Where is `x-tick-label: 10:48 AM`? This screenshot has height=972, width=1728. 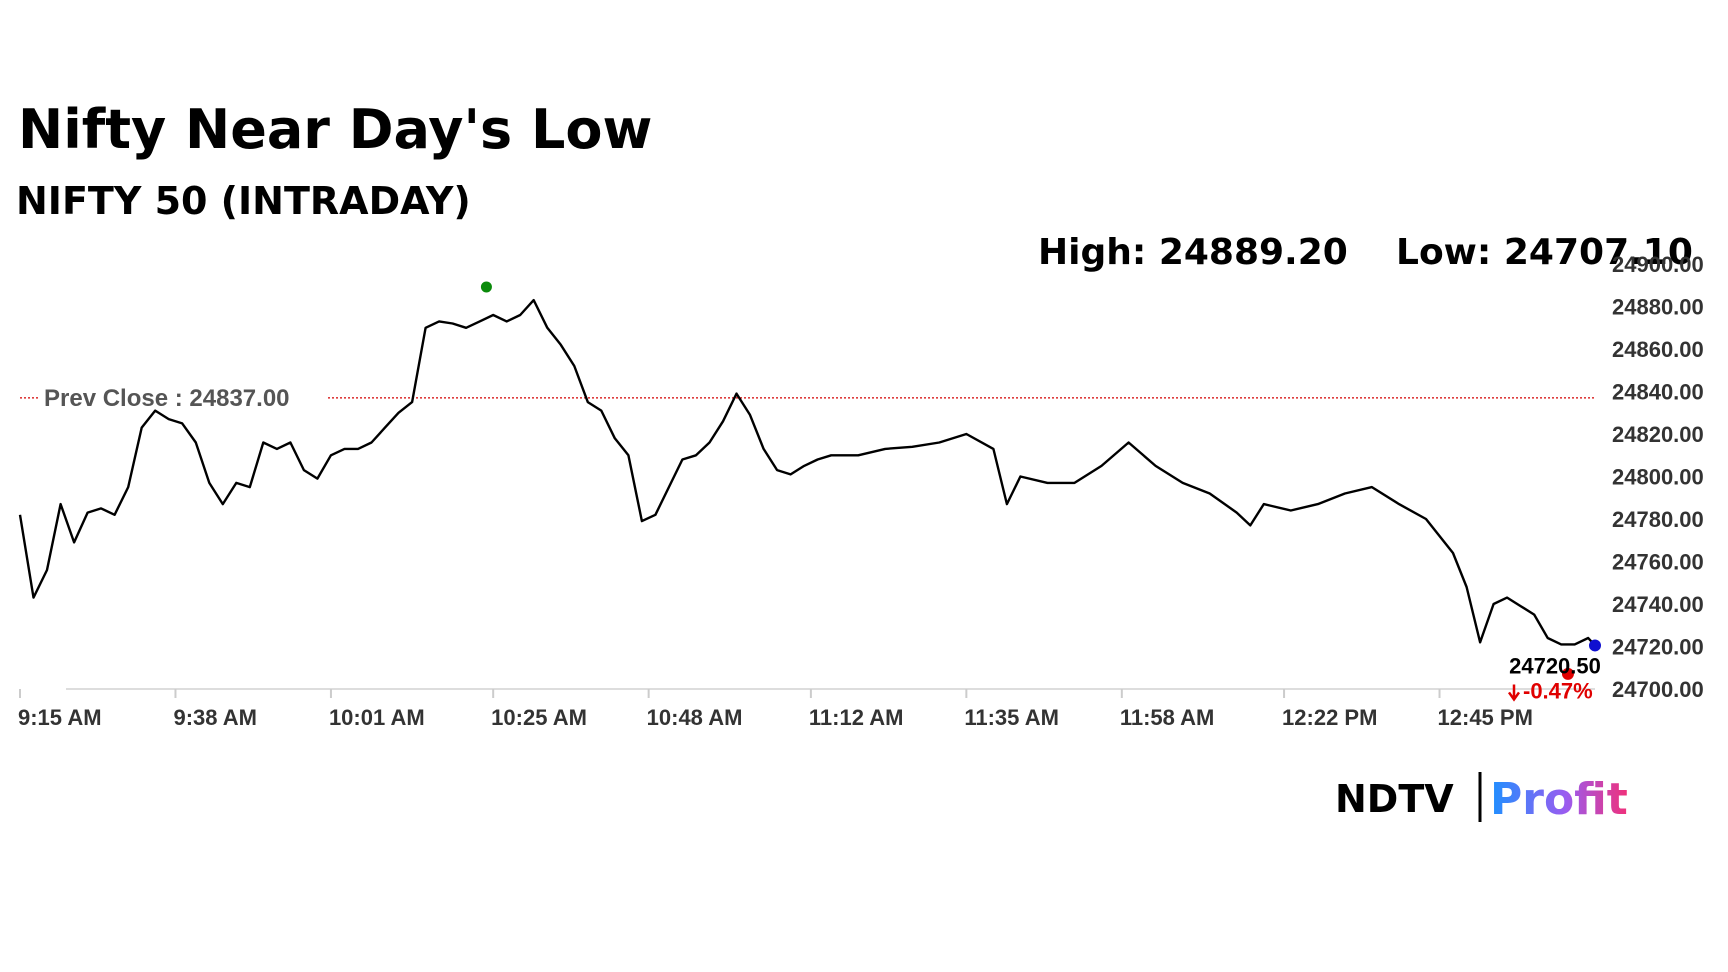
x-tick-label: 10:48 AM is located at coordinates (695, 717).